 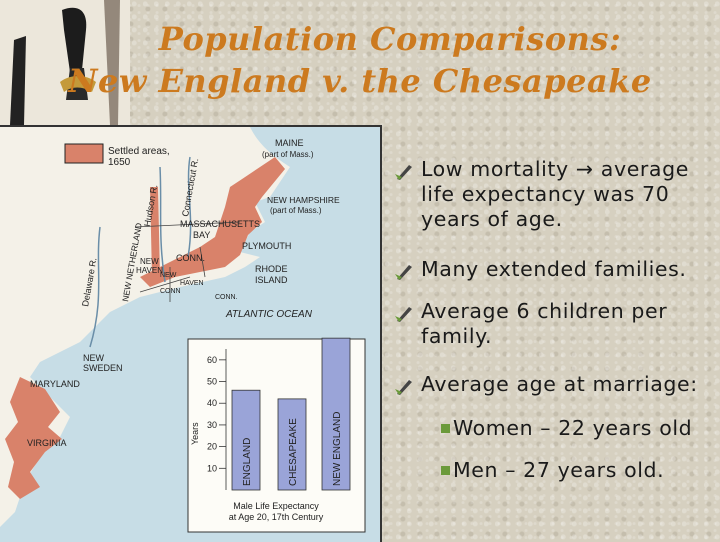 I want to click on chart-bar-label: NEW ENGLAND, so click(x=337, y=449).